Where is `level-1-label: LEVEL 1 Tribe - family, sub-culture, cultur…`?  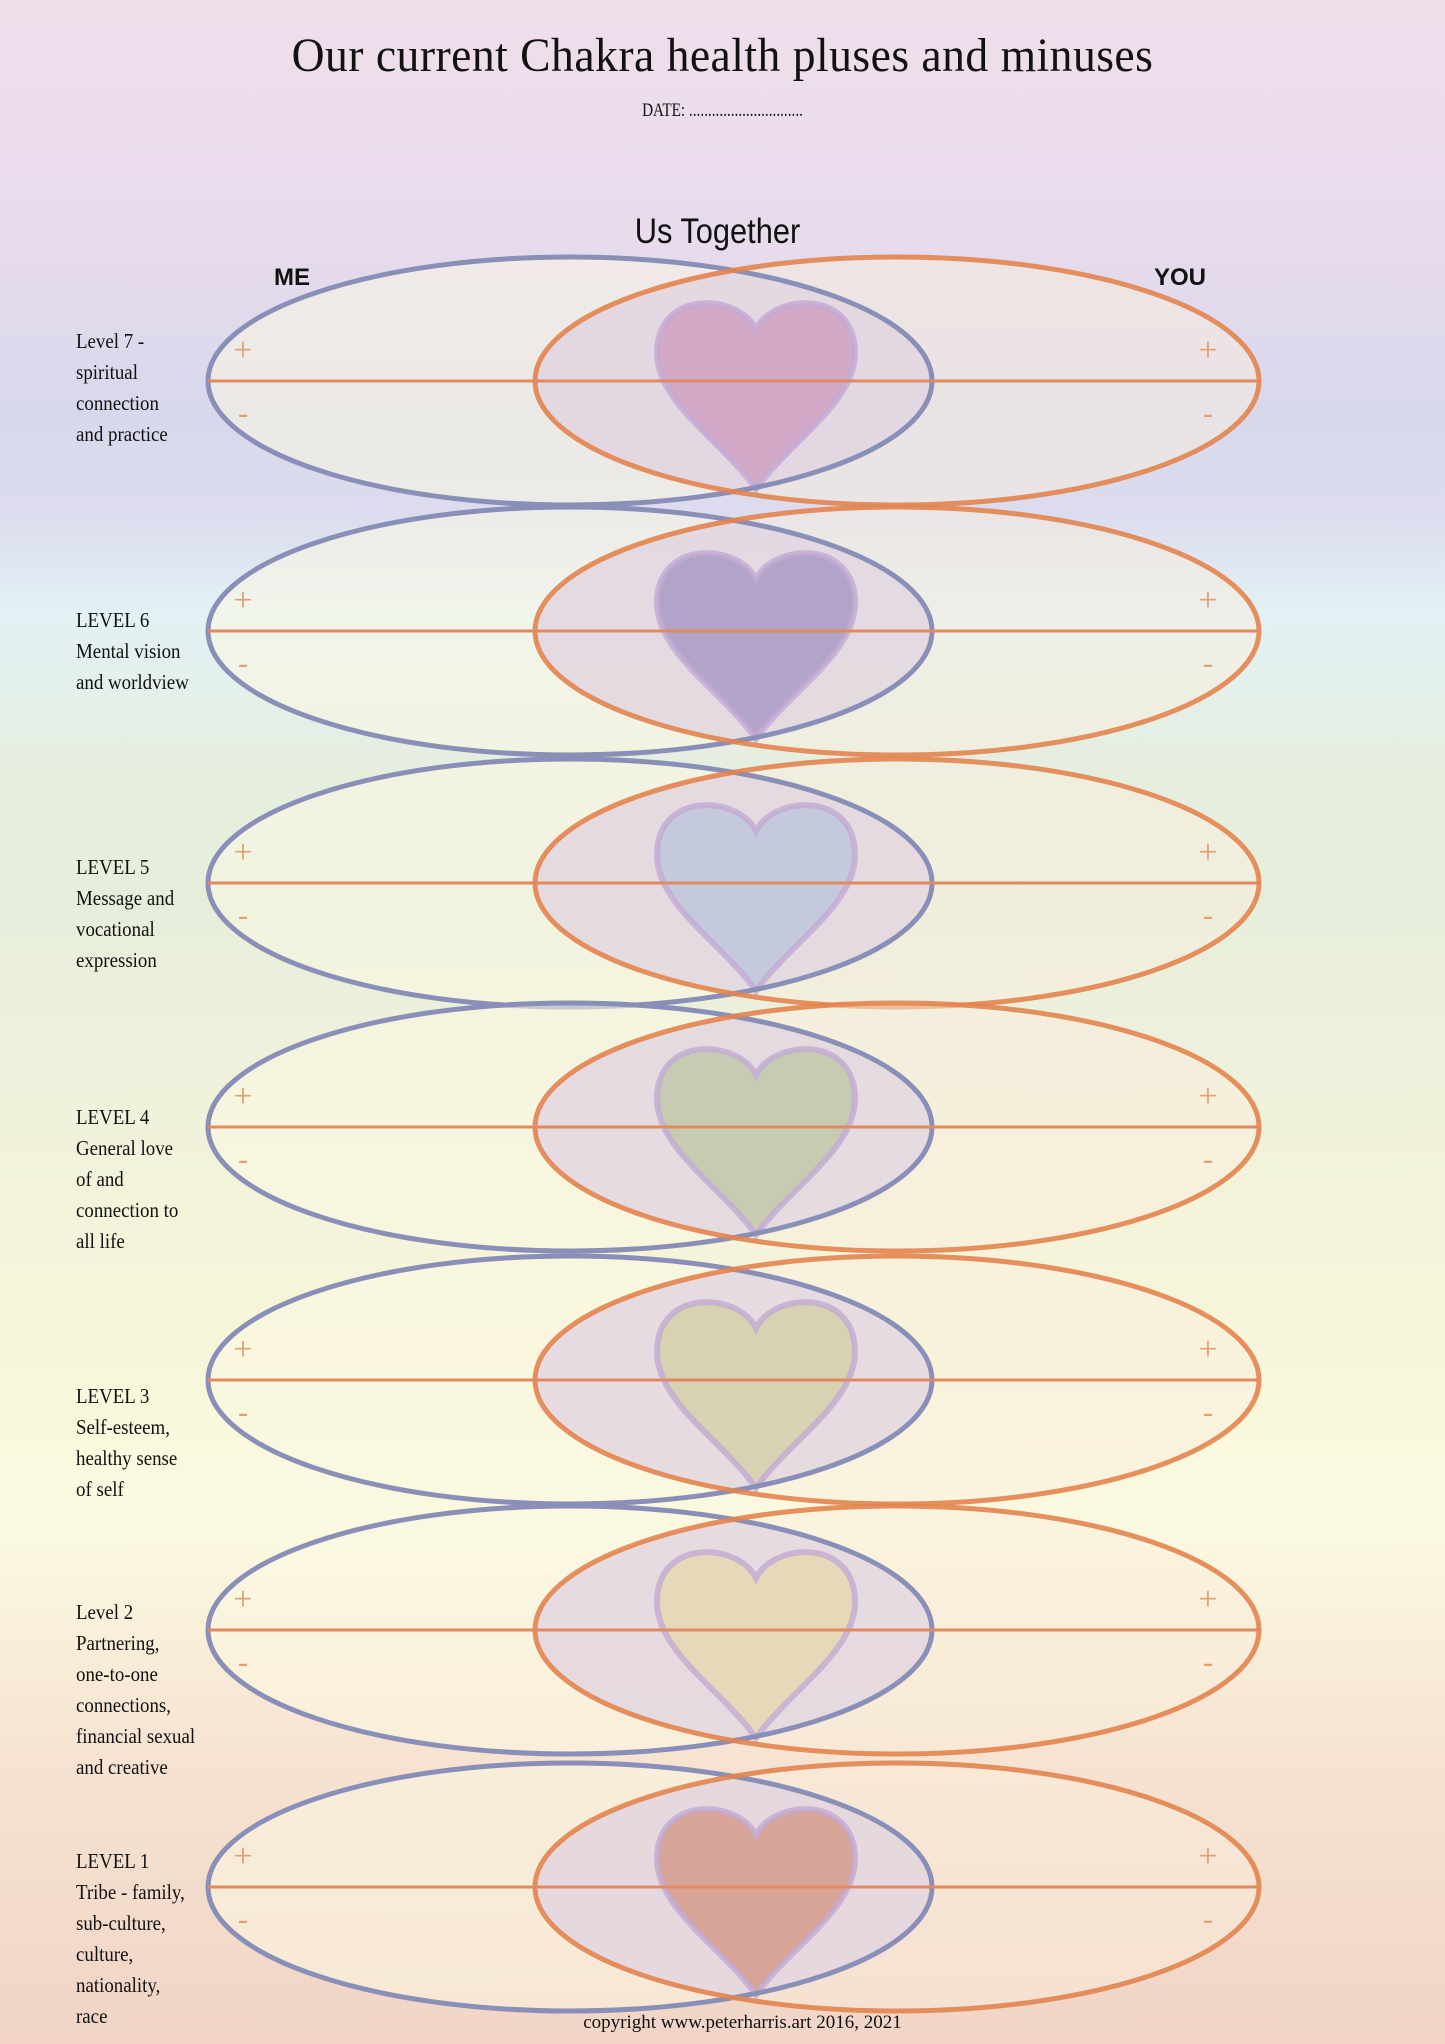 level-1-label: LEVEL 1 Tribe - family, sub-culture, cultur… is located at coordinates (130, 1939).